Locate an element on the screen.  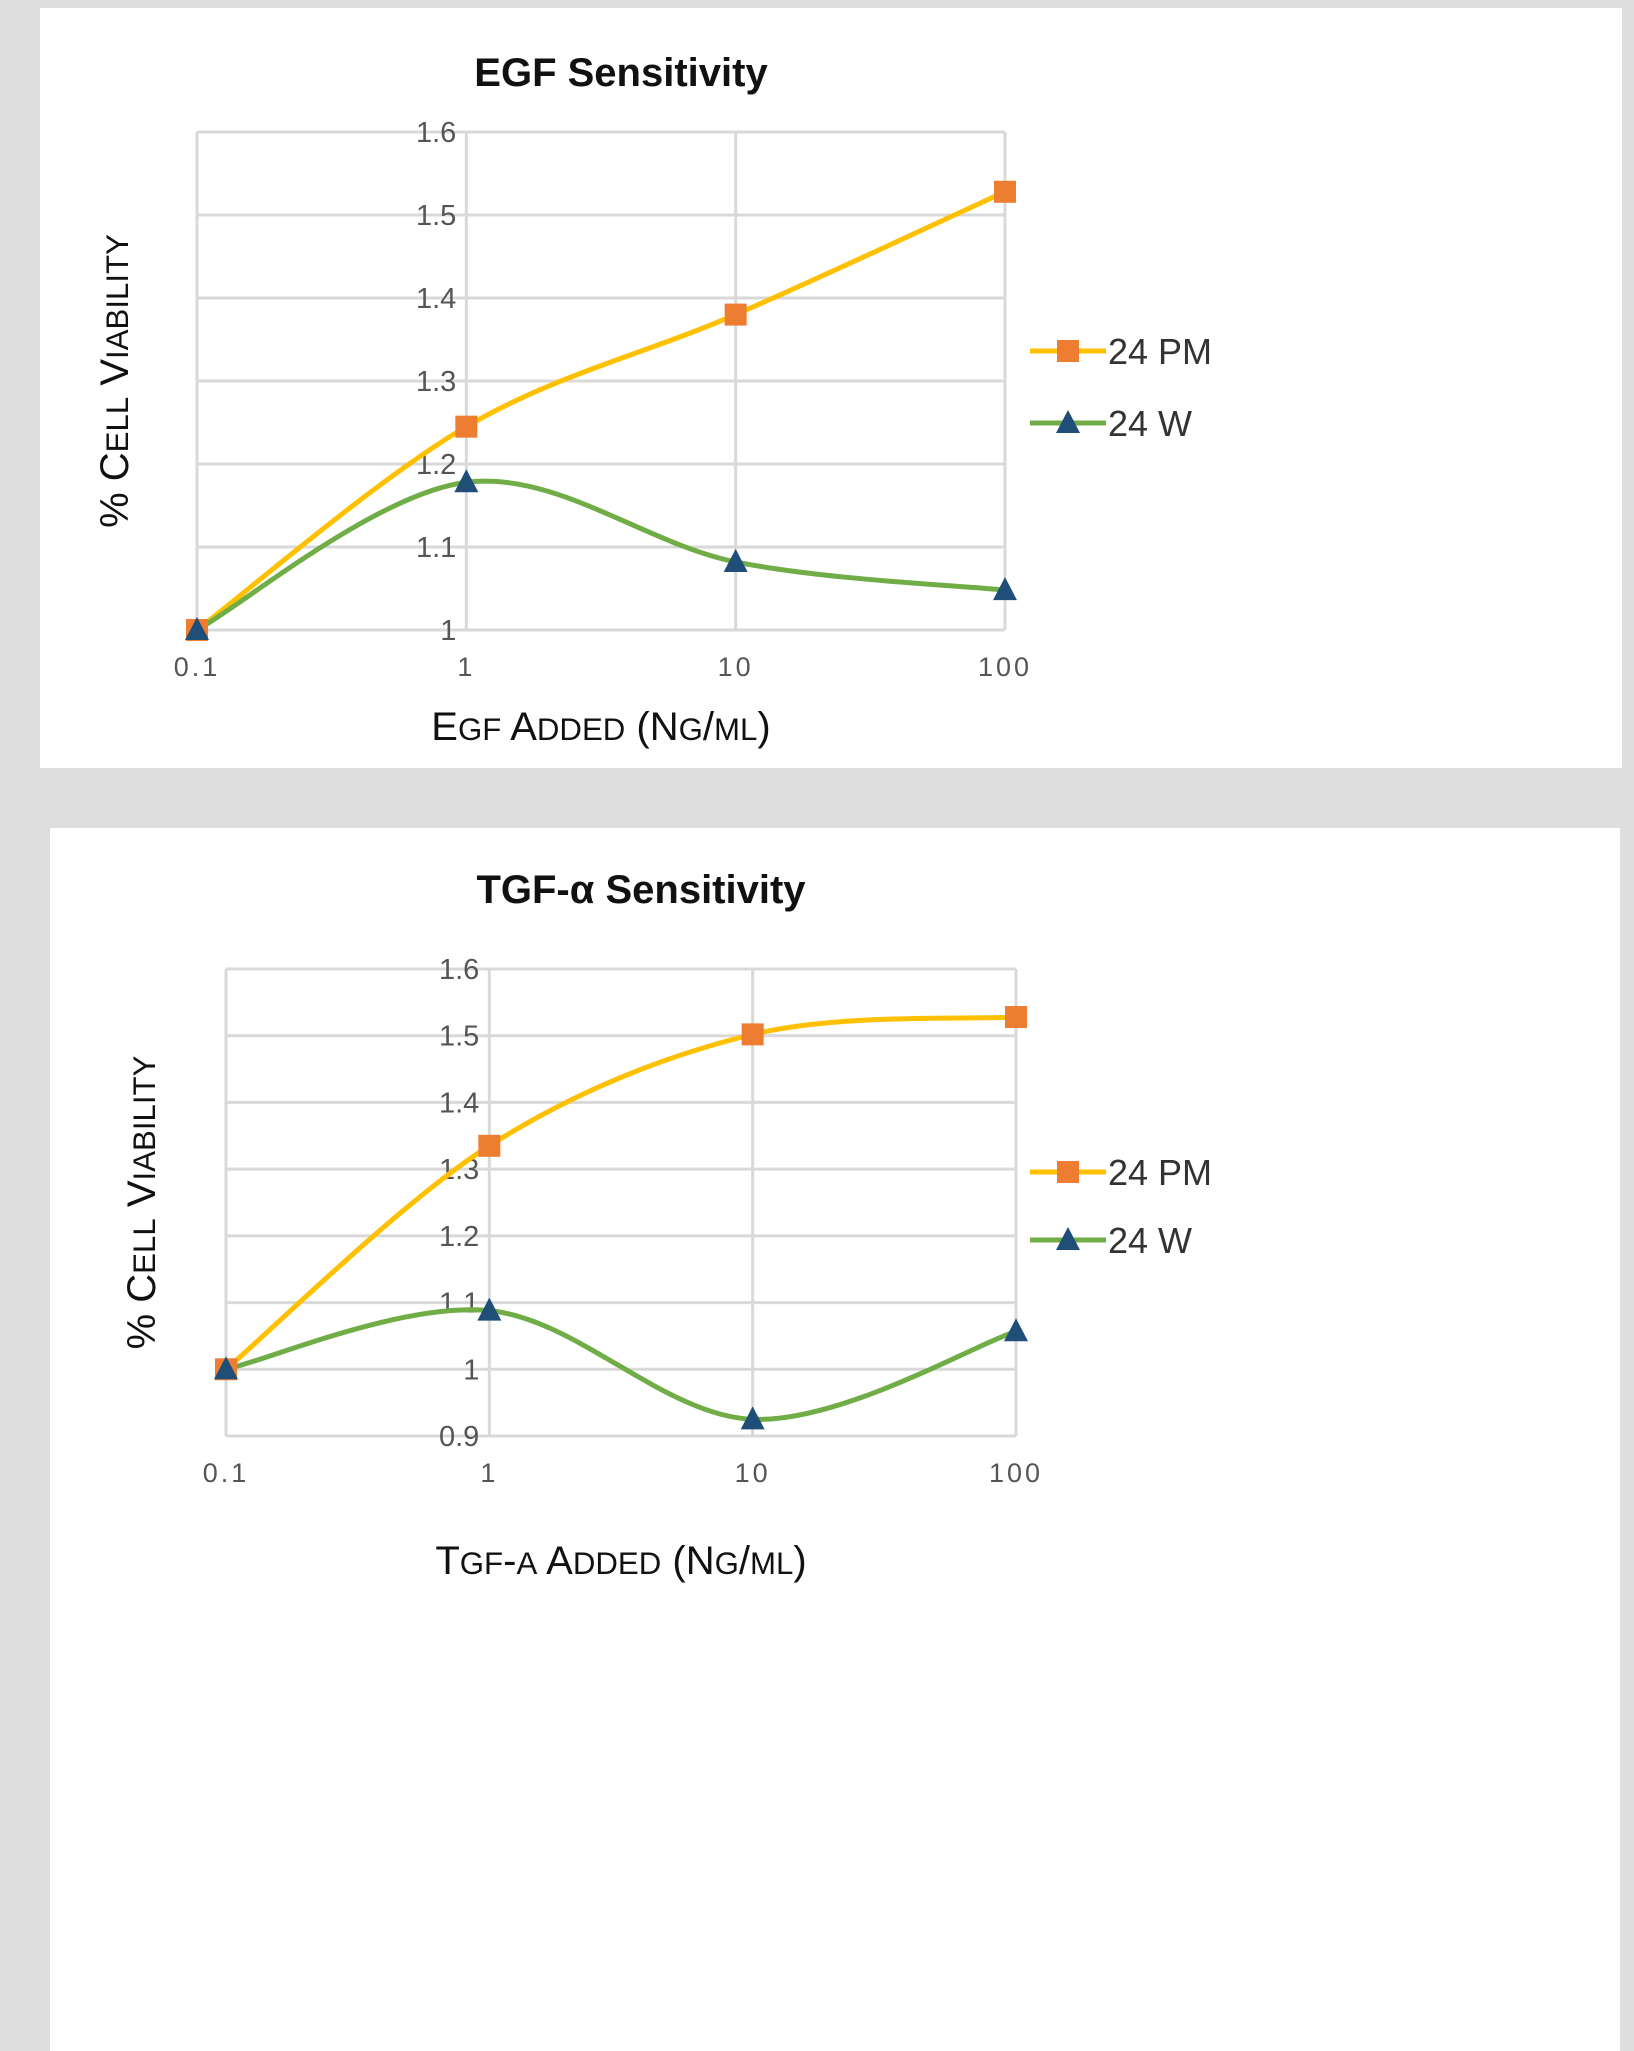
y-tick-label: 1.2 is located at coordinates (459, 1237).